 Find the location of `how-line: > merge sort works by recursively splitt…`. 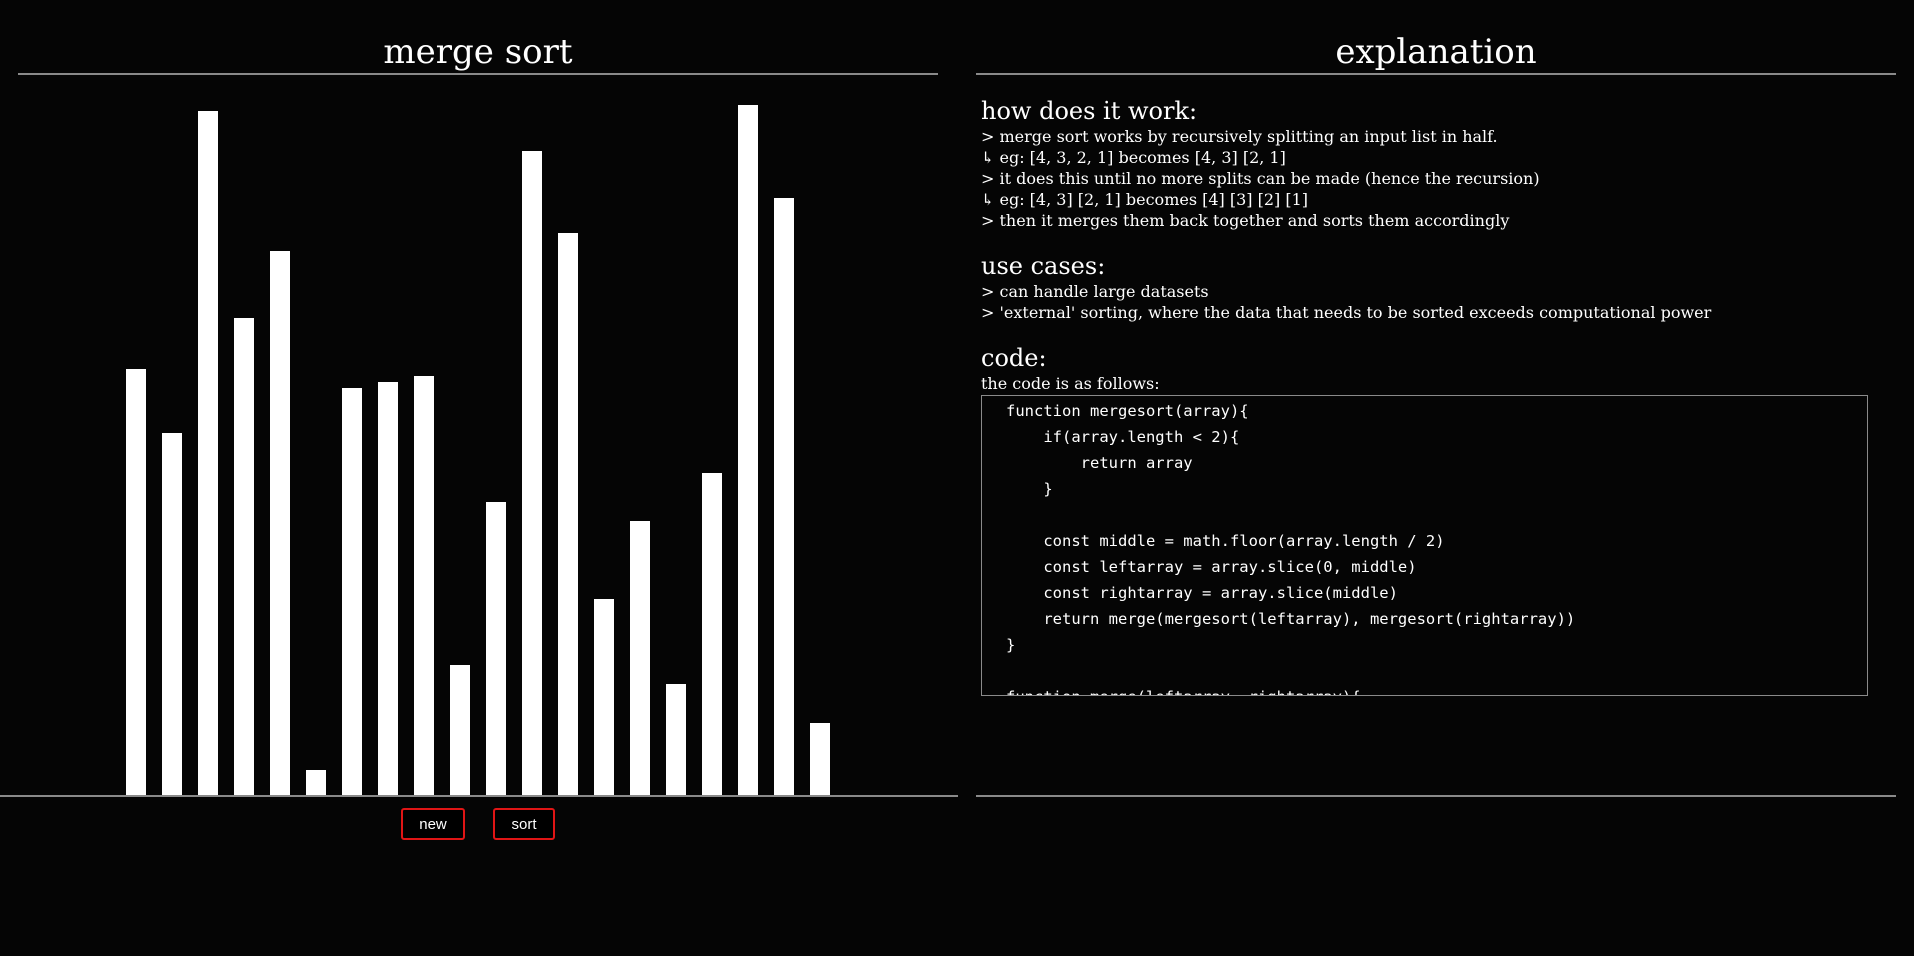

how-line: > merge sort works by recursively splitt… is located at coordinates (1239, 136).